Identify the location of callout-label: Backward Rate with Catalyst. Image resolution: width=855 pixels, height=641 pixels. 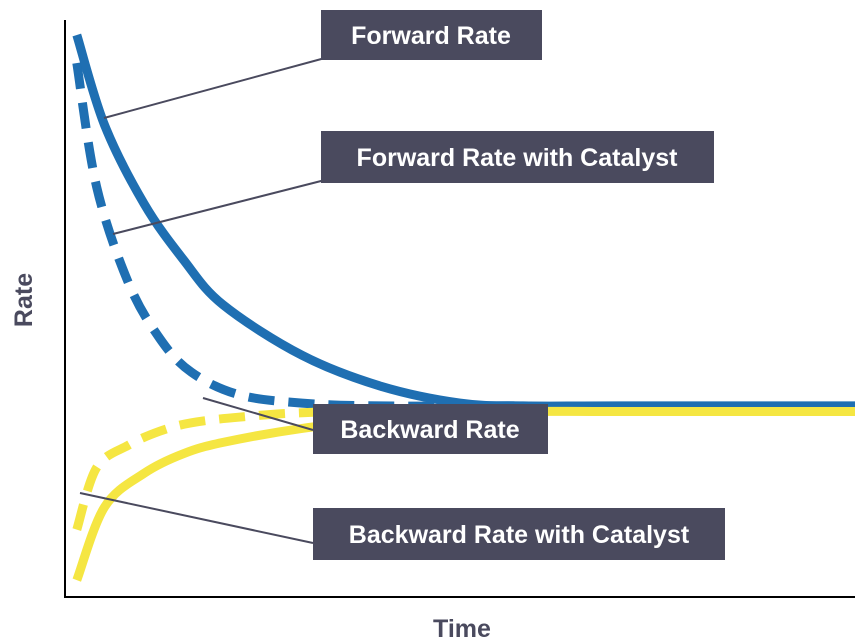
(519, 535).